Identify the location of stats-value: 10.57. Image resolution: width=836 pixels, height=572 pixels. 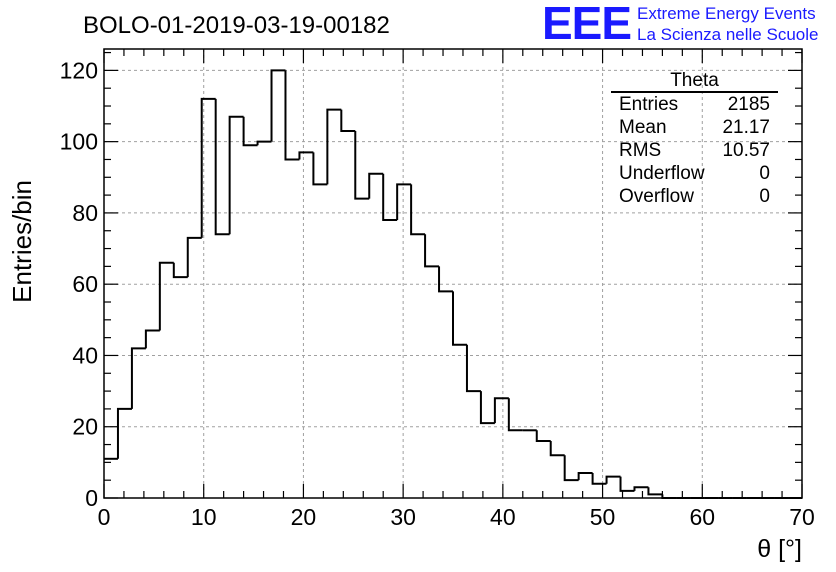
(746, 150).